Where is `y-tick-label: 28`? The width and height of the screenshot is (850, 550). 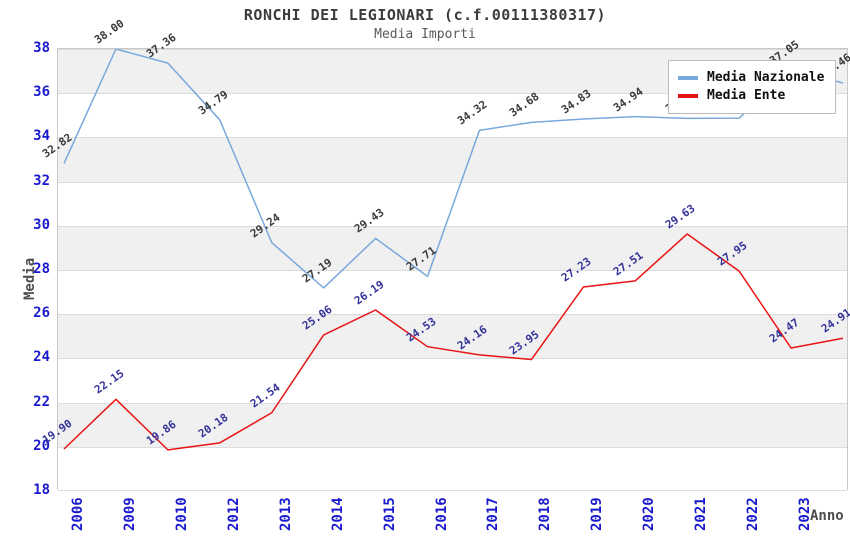
y-tick-label: 28 is located at coordinates (41, 269).